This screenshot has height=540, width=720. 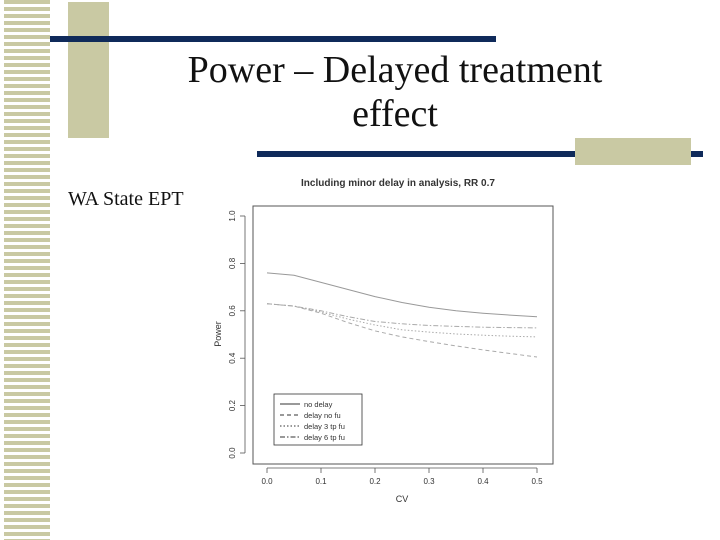 What do you see at coordinates (126, 199) in the screenshot?
I see `side-label: WA State EPT` at bounding box center [126, 199].